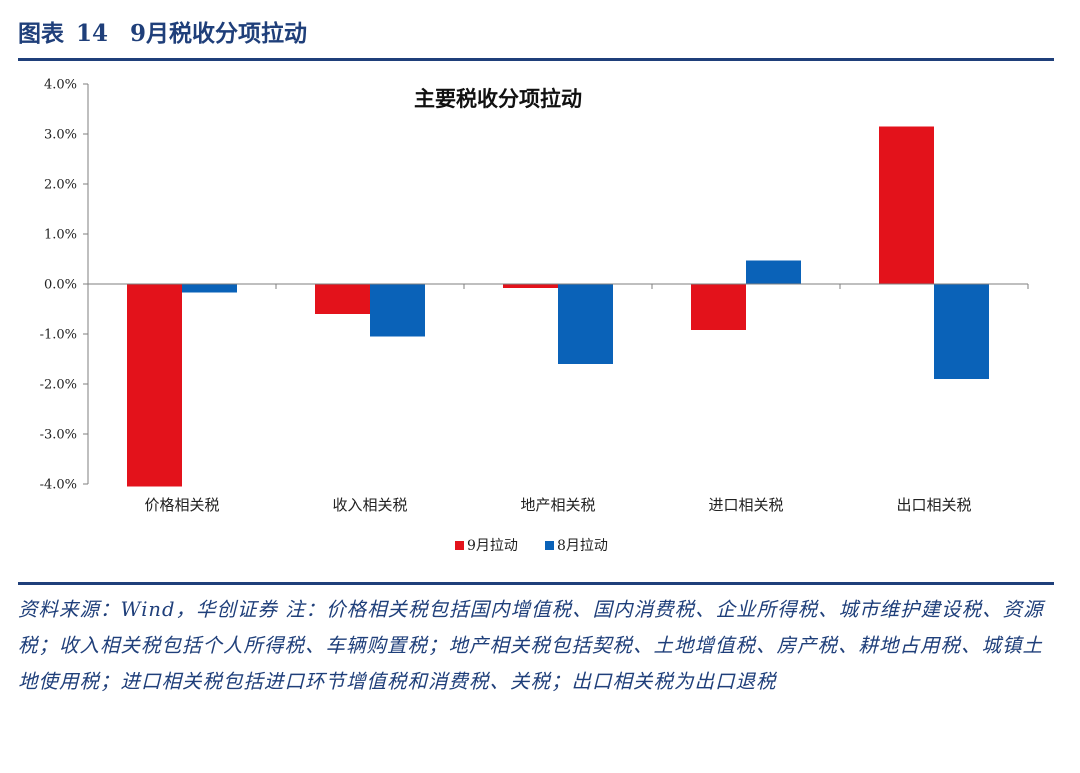 The width and height of the screenshot is (1080, 773). Describe the element at coordinates (92, 33) in the screenshot. I see `figure-number: 14` at that location.